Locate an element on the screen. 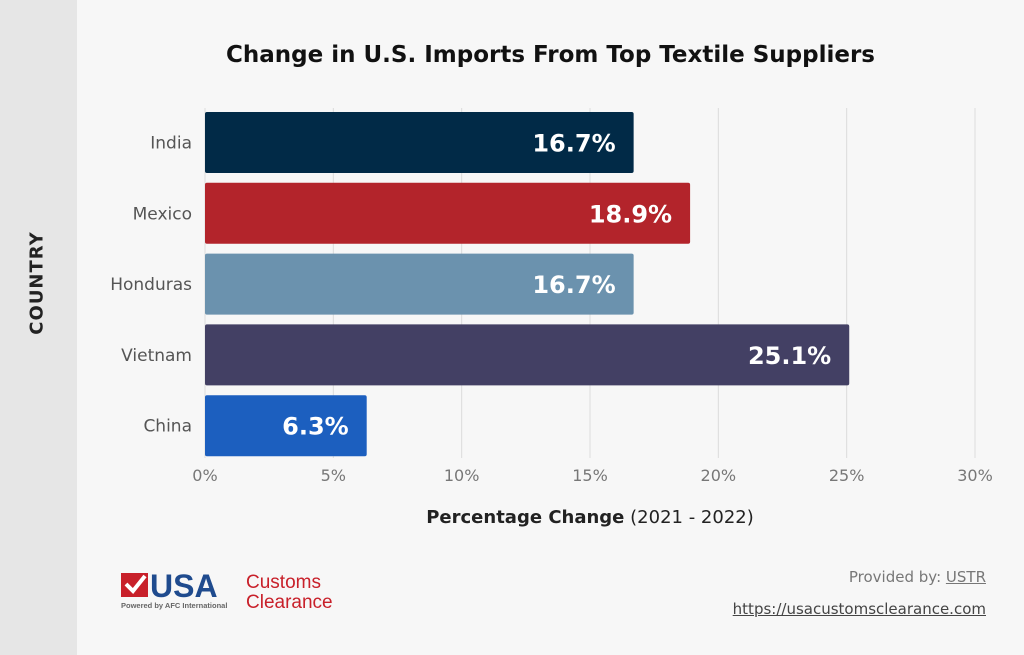 The width and height of the screenshot is (1024, 655). bar-china is located at coordinates (286, 426).